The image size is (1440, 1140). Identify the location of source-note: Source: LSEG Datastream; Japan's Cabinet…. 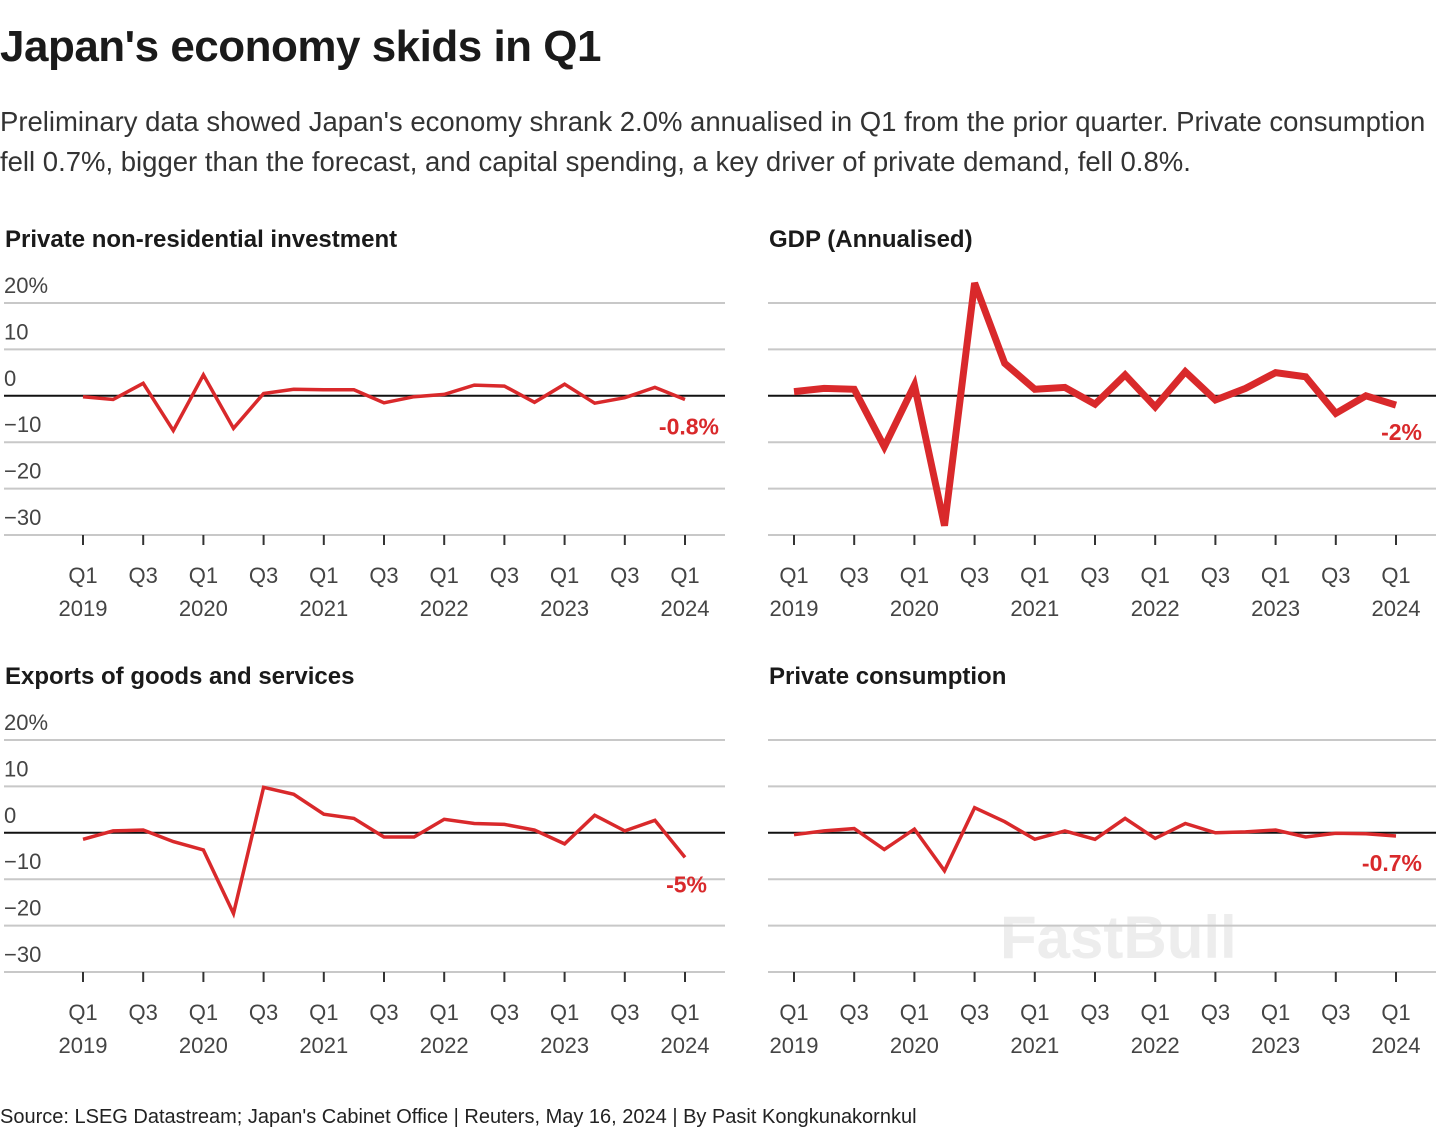
(458, 1117).